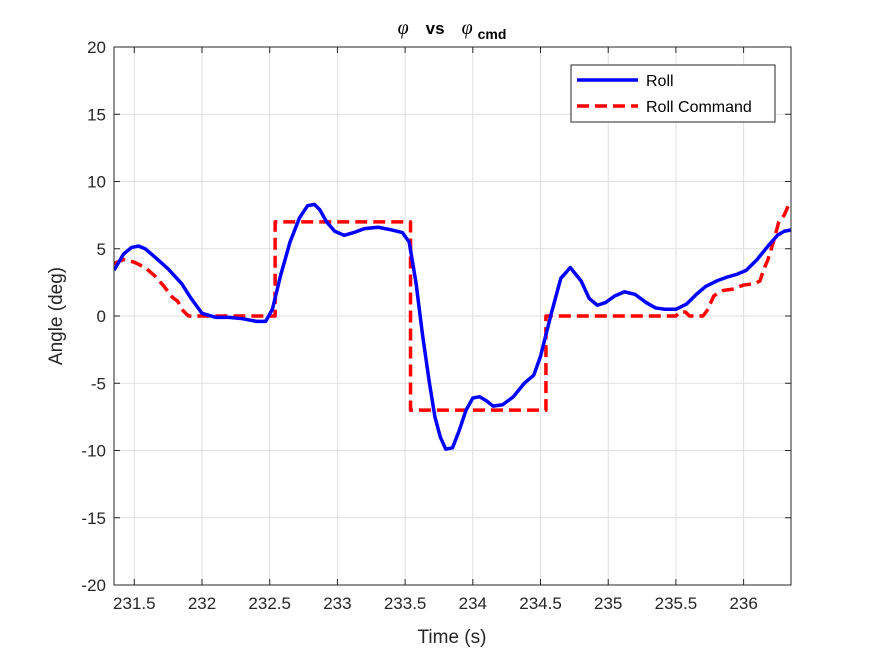 This screenshot has width=875, height=656. Describe the element at coordinates (452, 29) in the screenshot. I see `chart-title: φ vs φ cmd` at that location.